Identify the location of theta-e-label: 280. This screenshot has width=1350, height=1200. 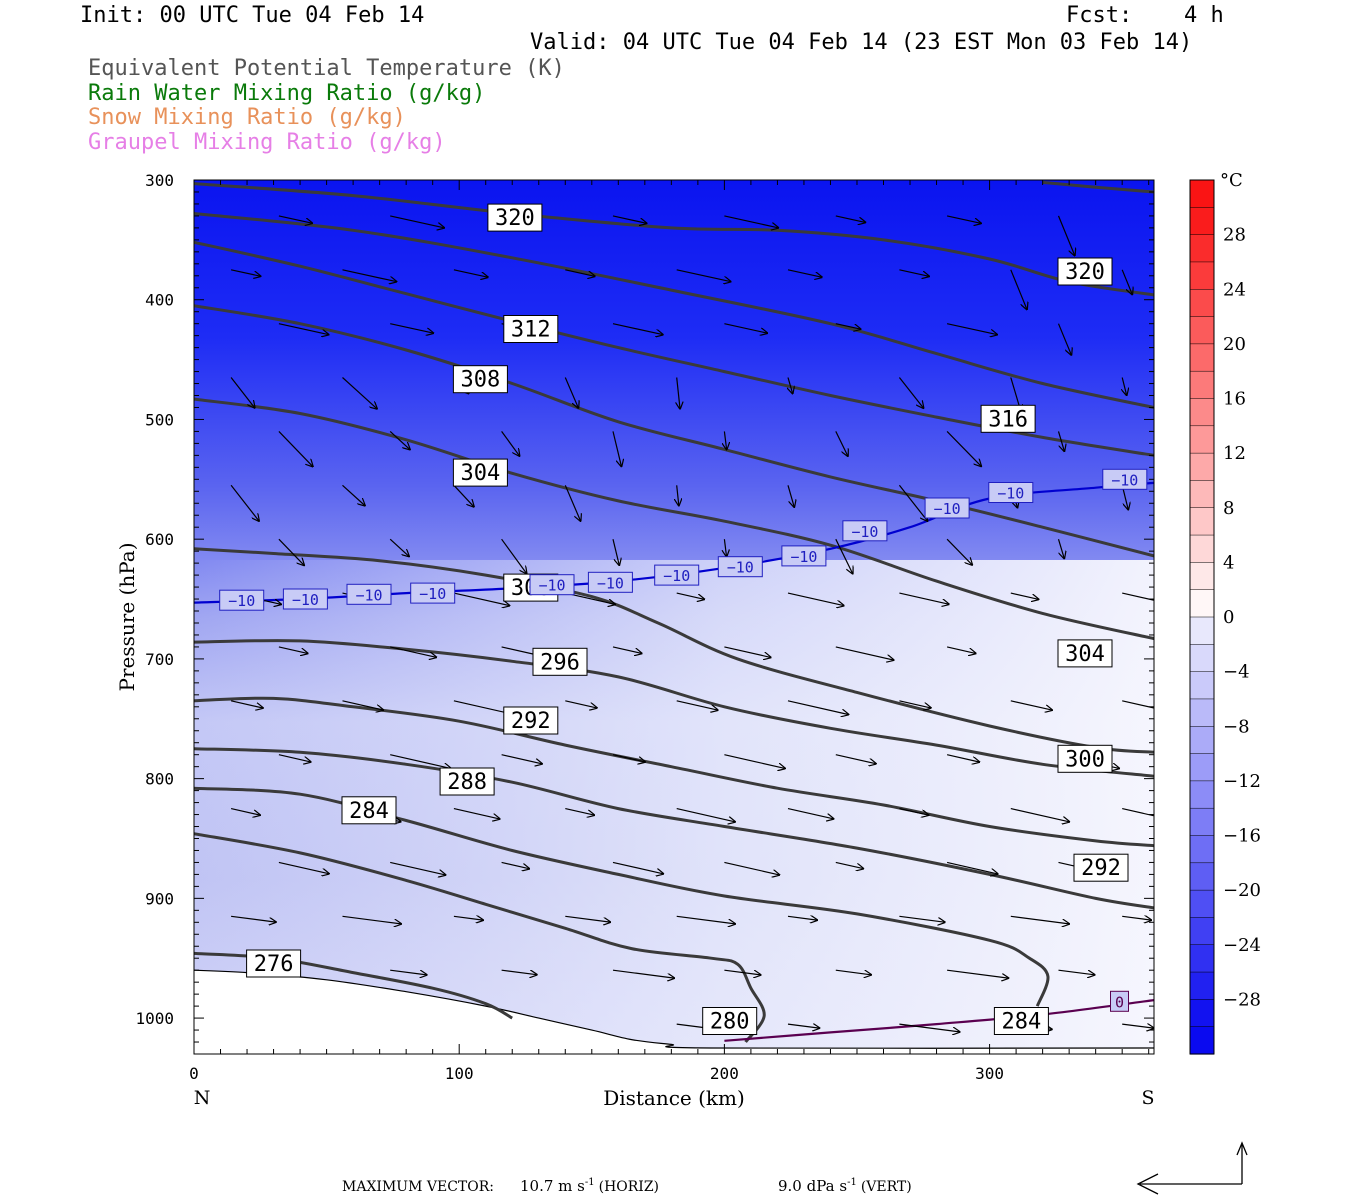
(730, 1021).